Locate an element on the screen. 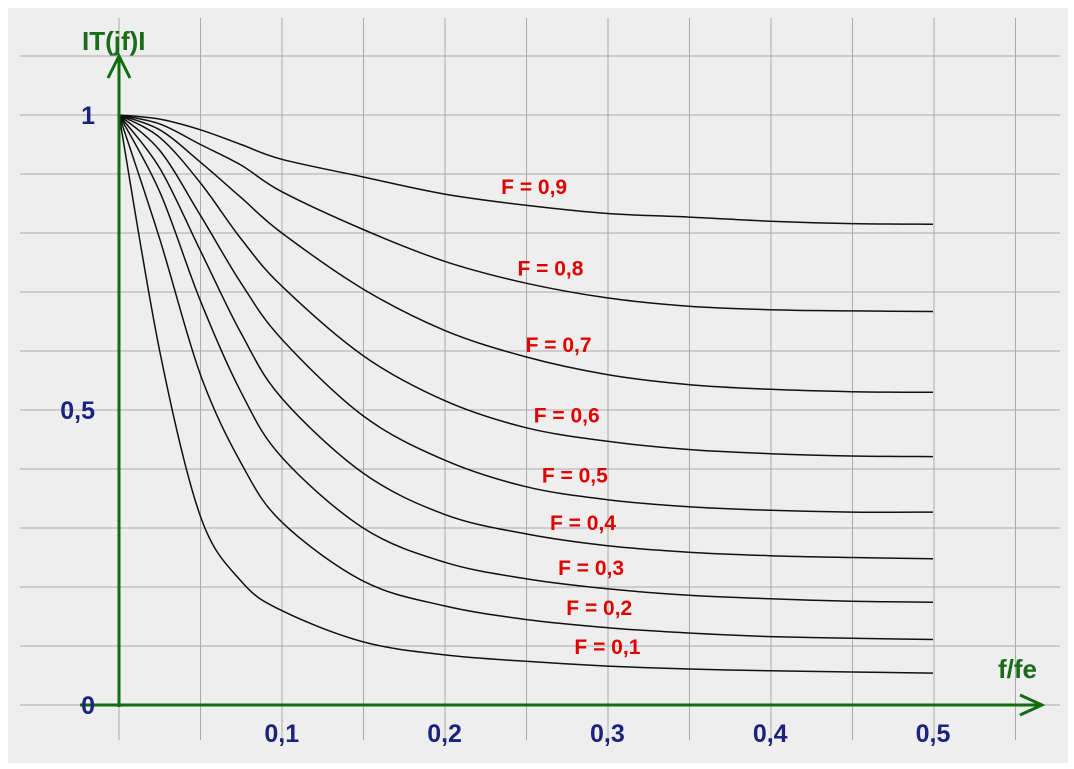 This screenshot has width=1074, height=769. y-tick-label: 1 is located at coordinates (88, 116).